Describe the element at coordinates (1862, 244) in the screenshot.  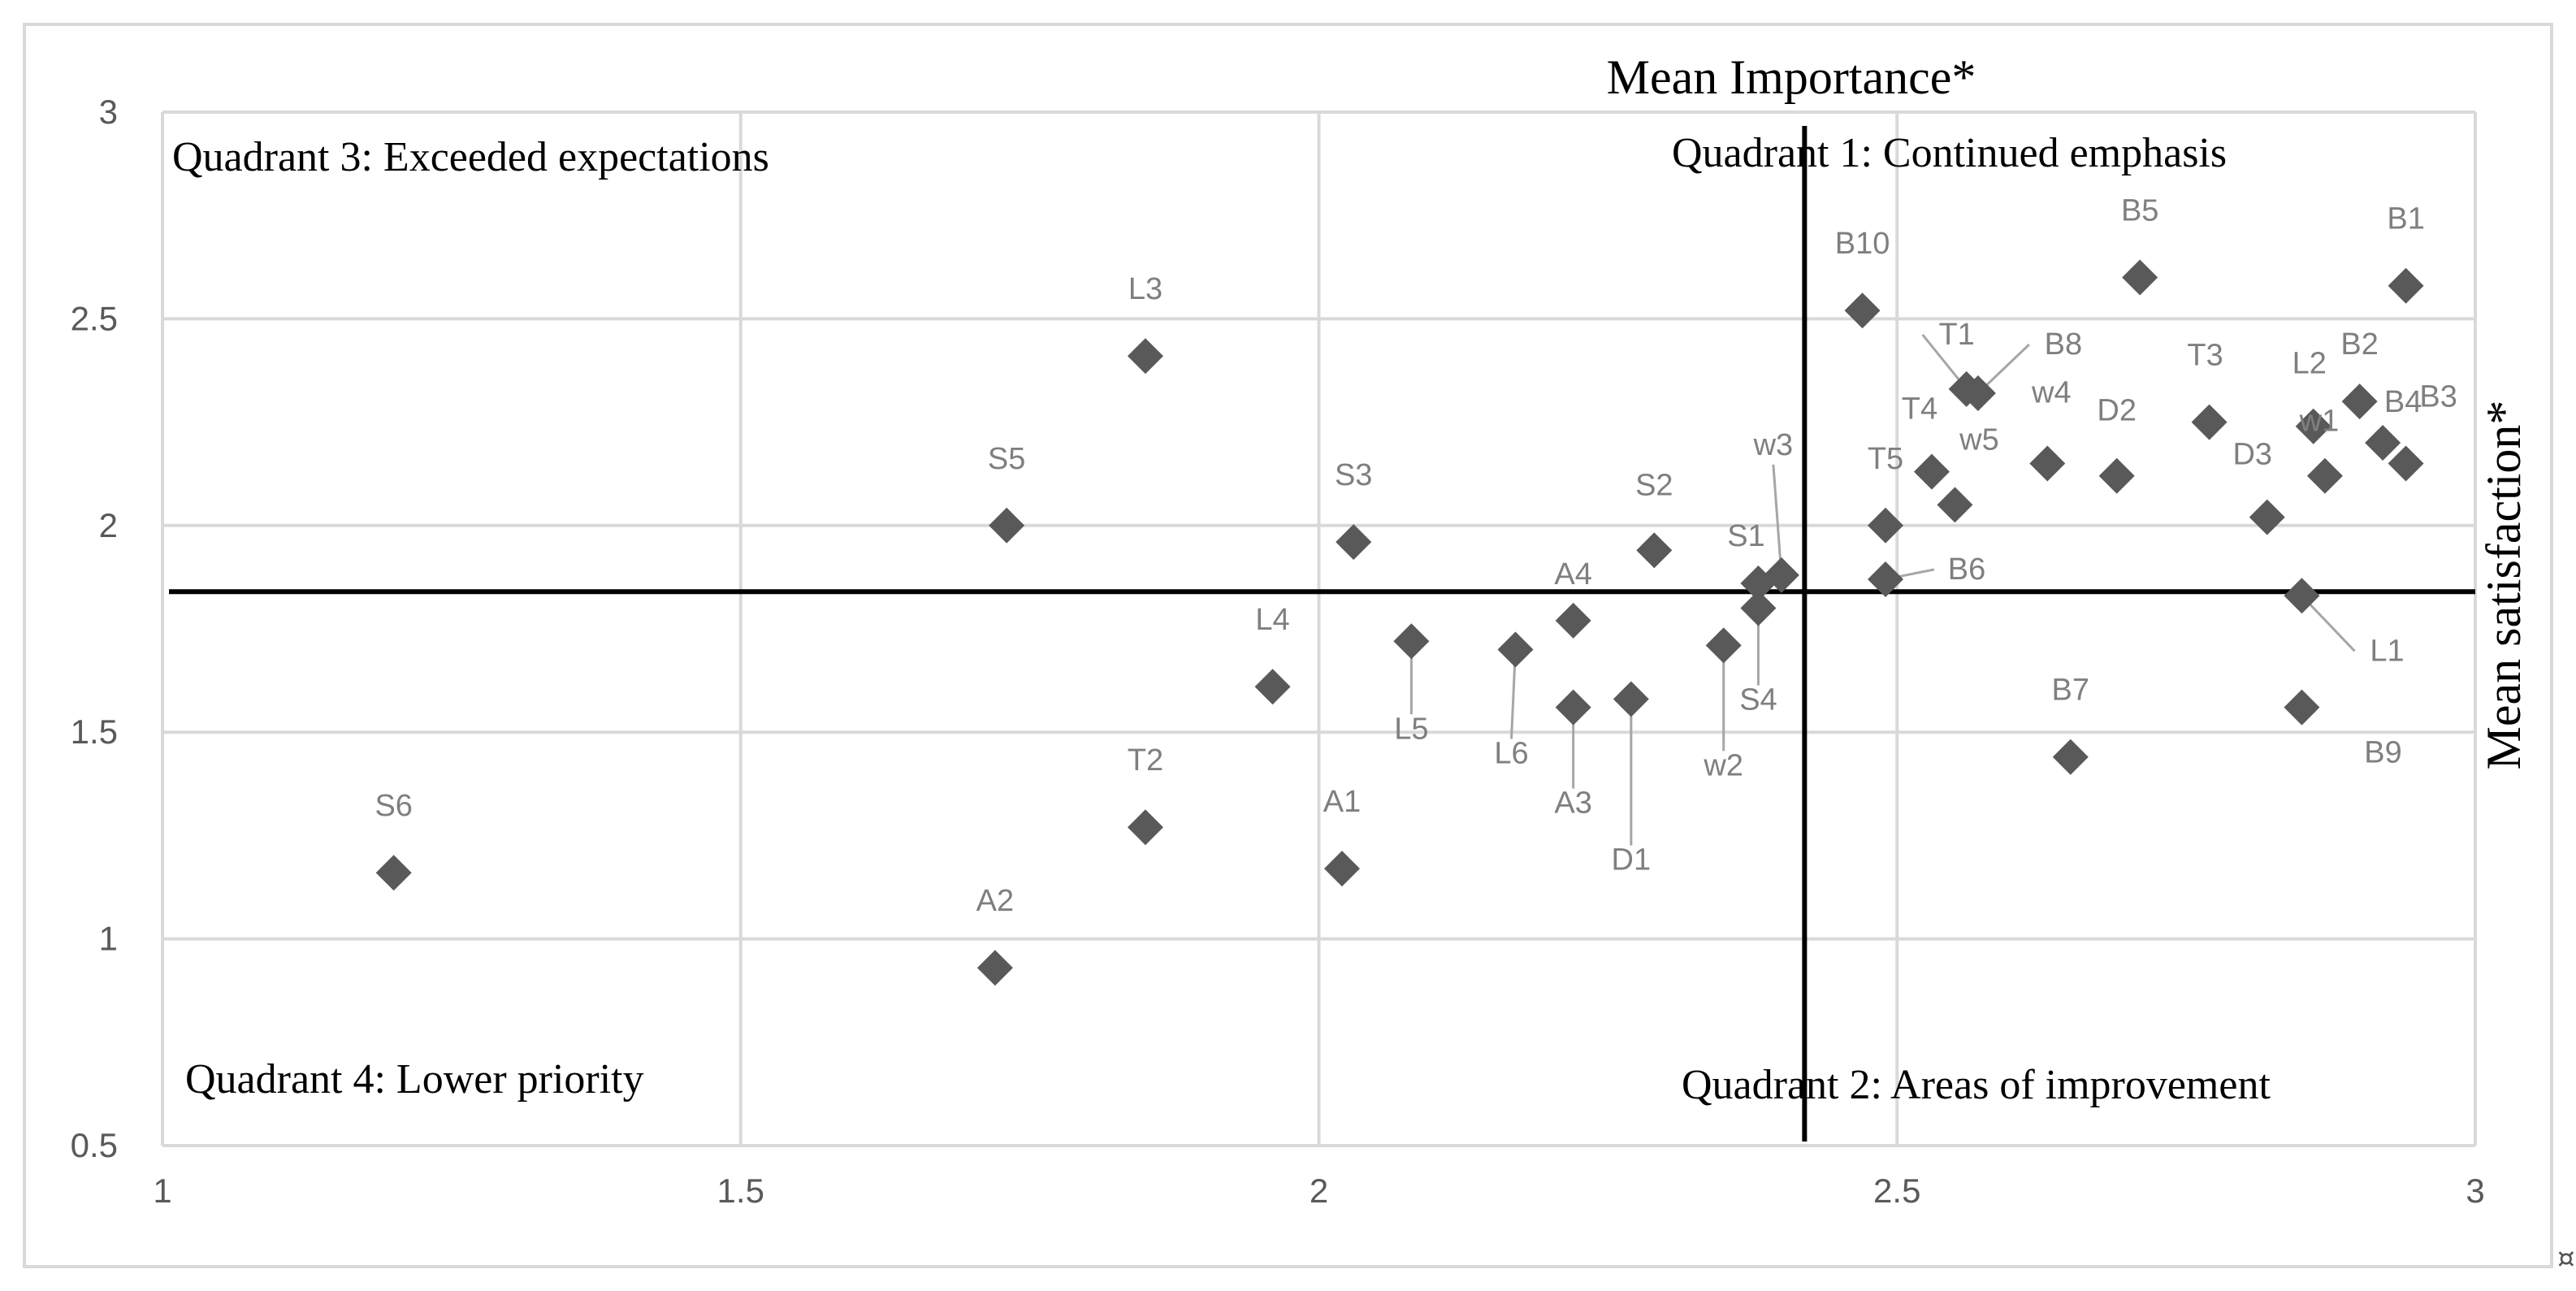
I see `point-label: B10` at that location.